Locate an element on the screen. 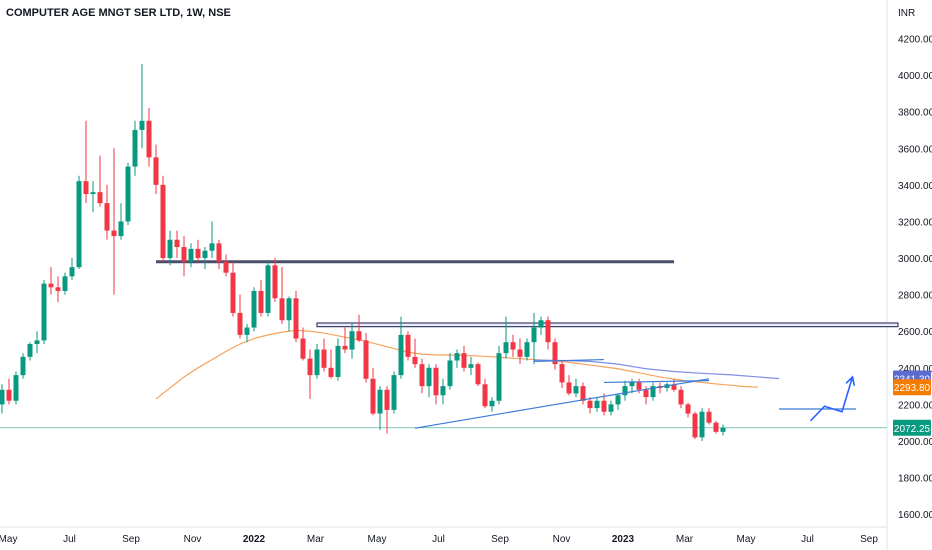 The image size is (932, 550). resistance-zone is located at coordinates (607, 325).